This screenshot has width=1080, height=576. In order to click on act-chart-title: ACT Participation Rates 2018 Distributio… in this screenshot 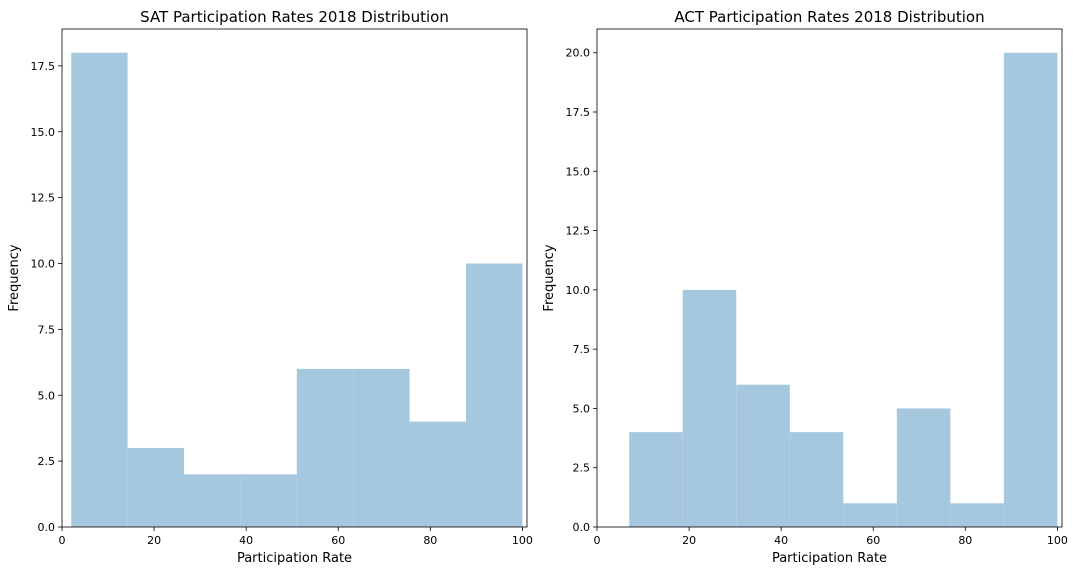, I will do `click(829, 17)`.